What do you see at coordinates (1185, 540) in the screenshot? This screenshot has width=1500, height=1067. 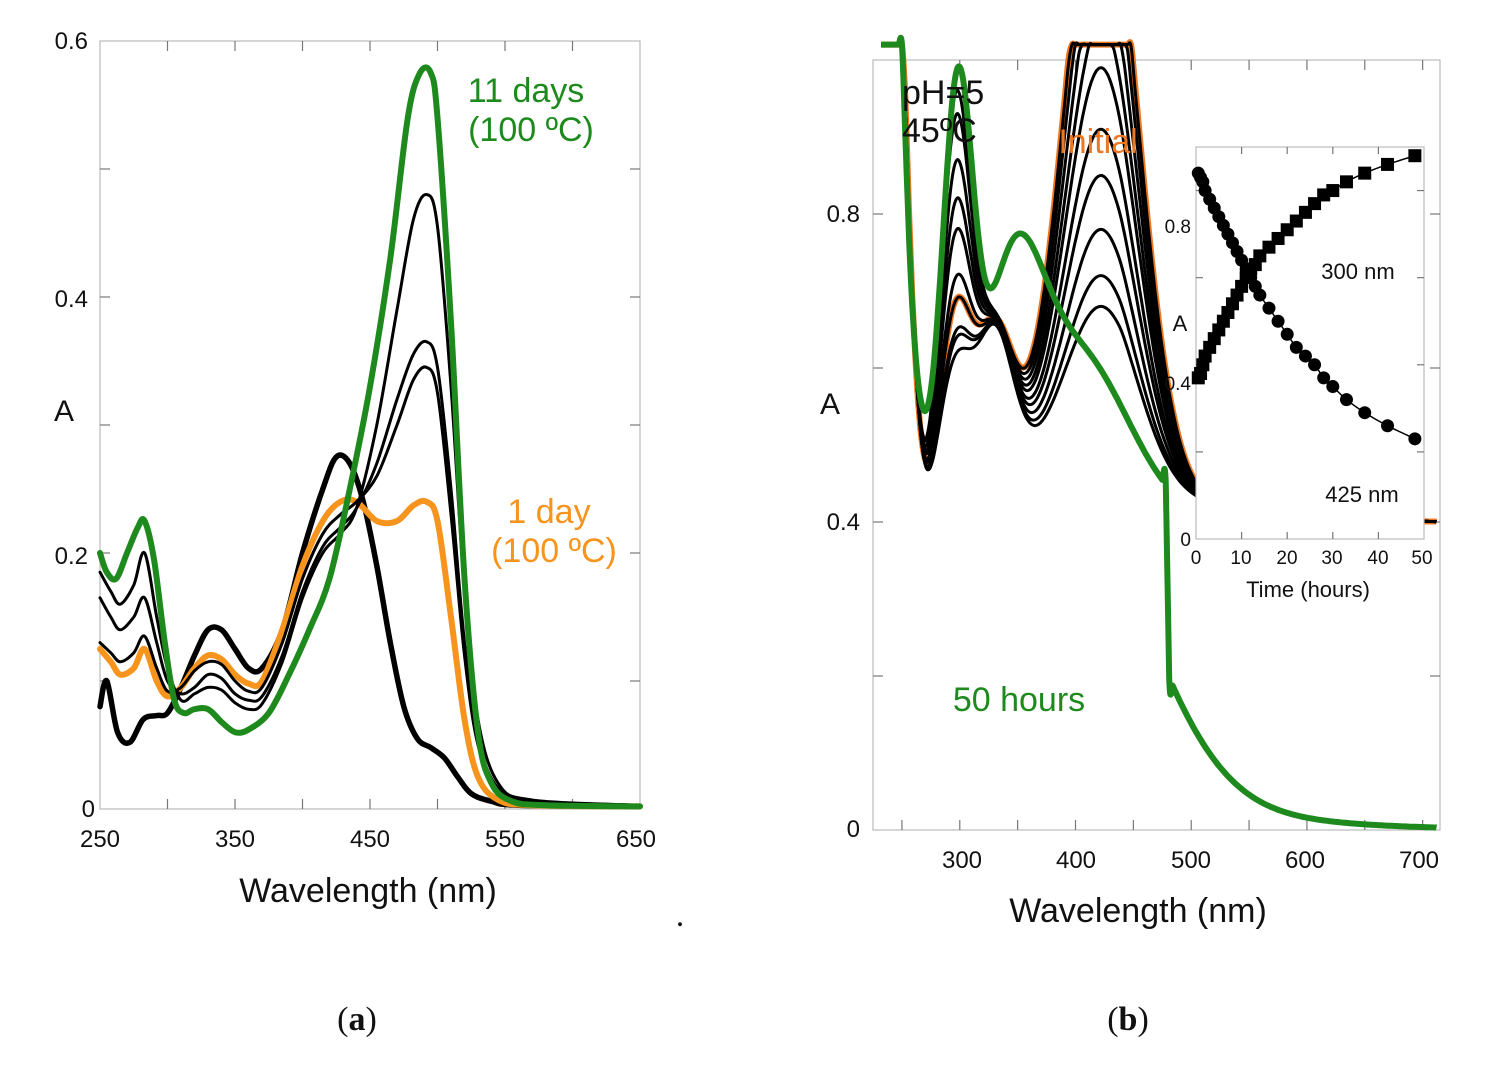 I see `inset-y-tick-0: 0` at bounding box center [1185, 540].